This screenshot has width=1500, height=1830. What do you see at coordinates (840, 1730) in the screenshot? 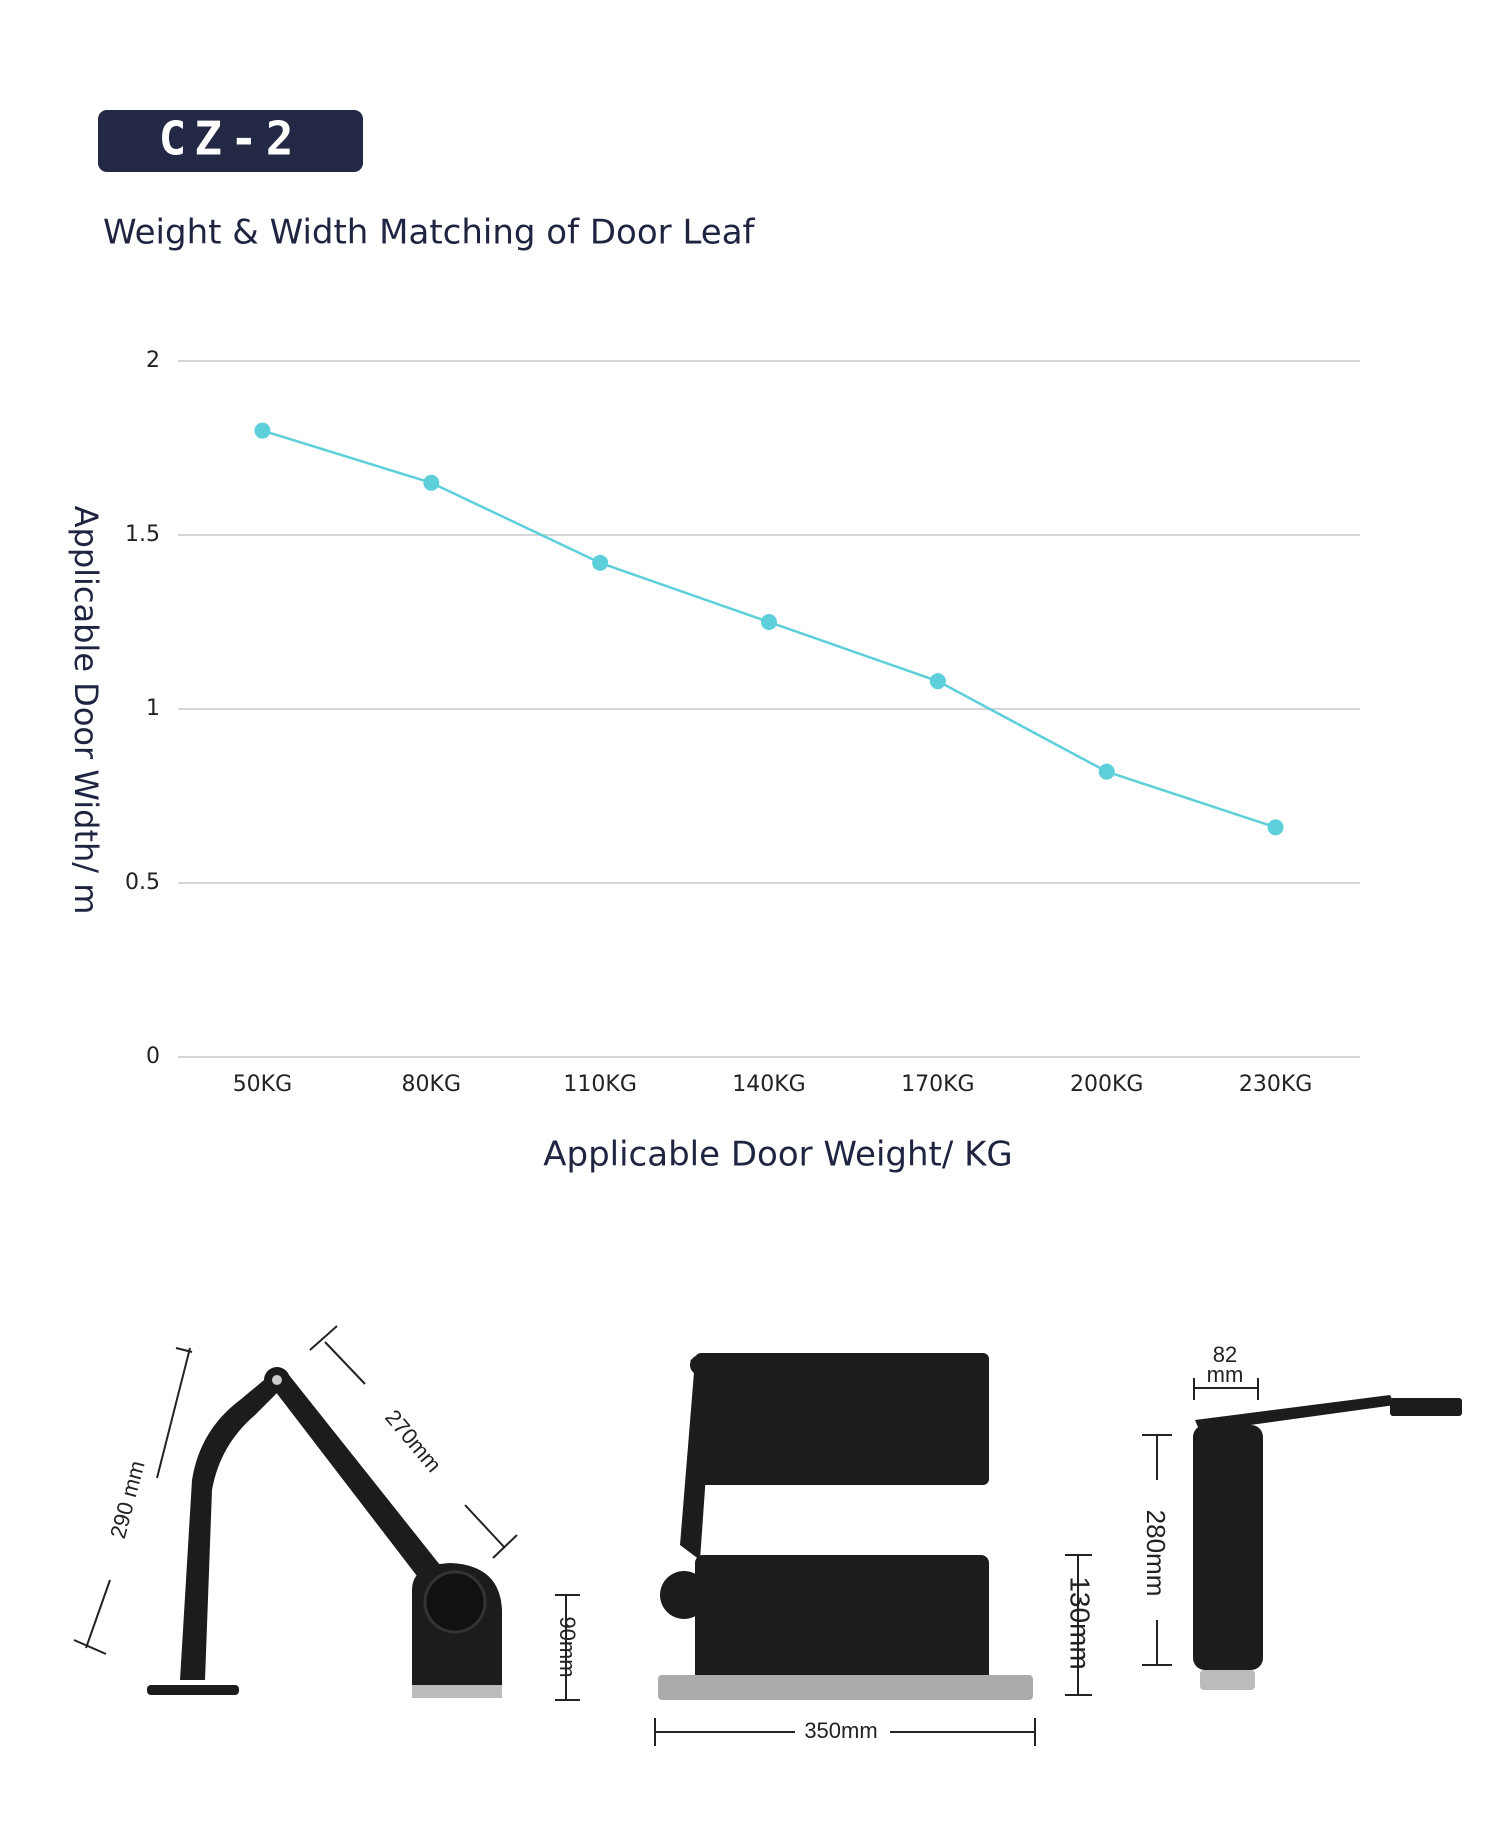
I see `dim-label: 350mm` at bounding box center [840, 1730].